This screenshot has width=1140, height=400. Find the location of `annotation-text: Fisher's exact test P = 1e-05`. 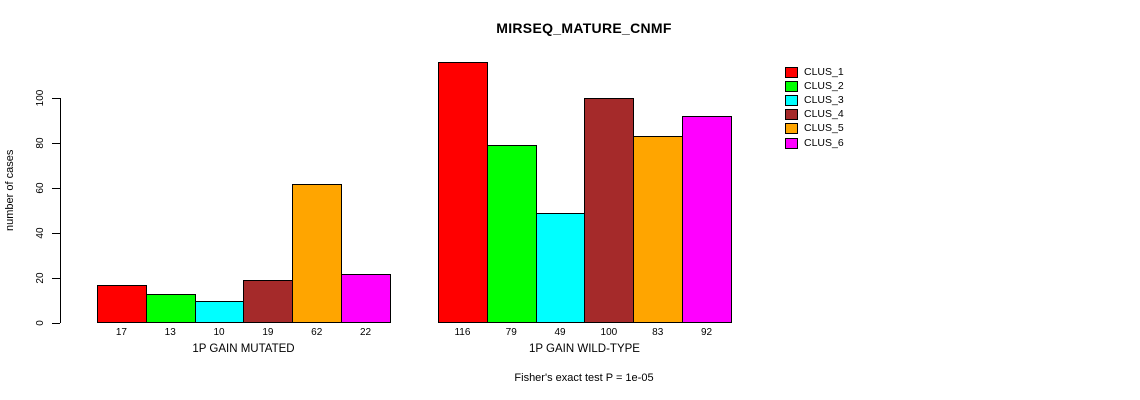

annotation-text: Fisher's exact test P = 1e-05 is located at coordinates (584, 378).